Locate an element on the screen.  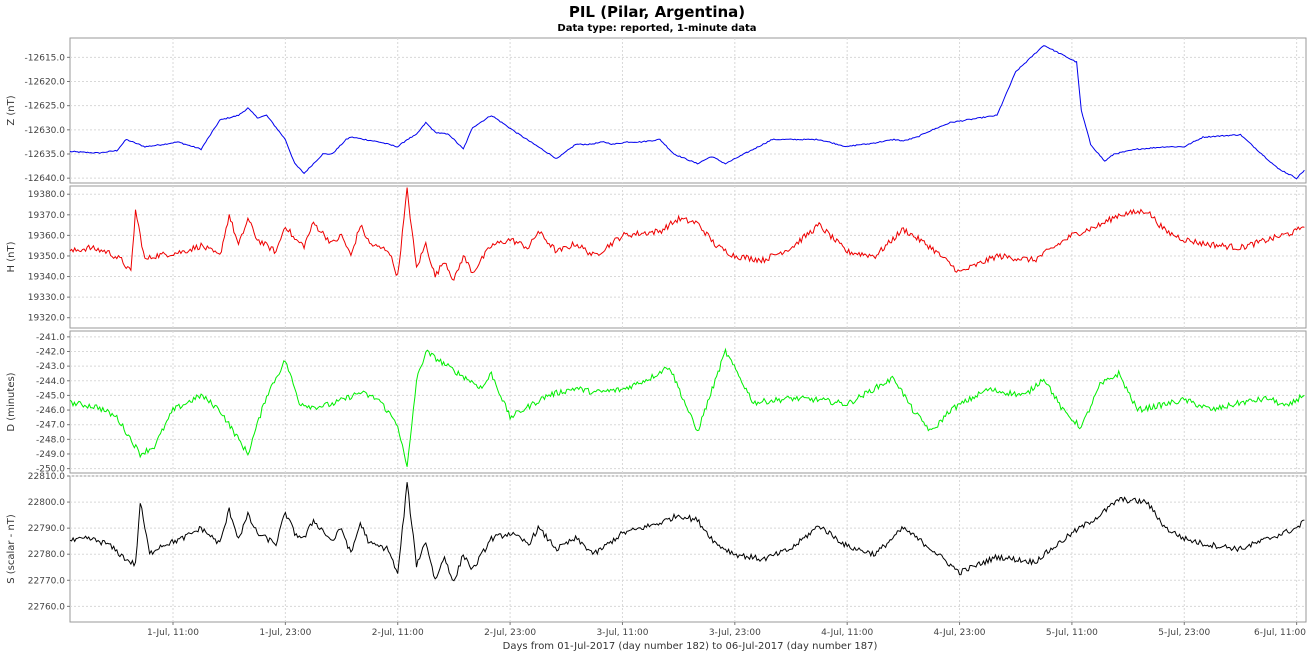
y-tick-label: 19370.0 is located at coordinates (46, 216).